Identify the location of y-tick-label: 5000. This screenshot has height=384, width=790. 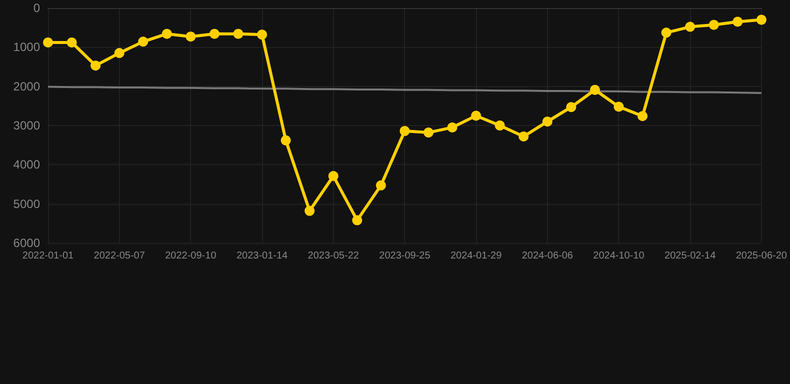
(26, 203).